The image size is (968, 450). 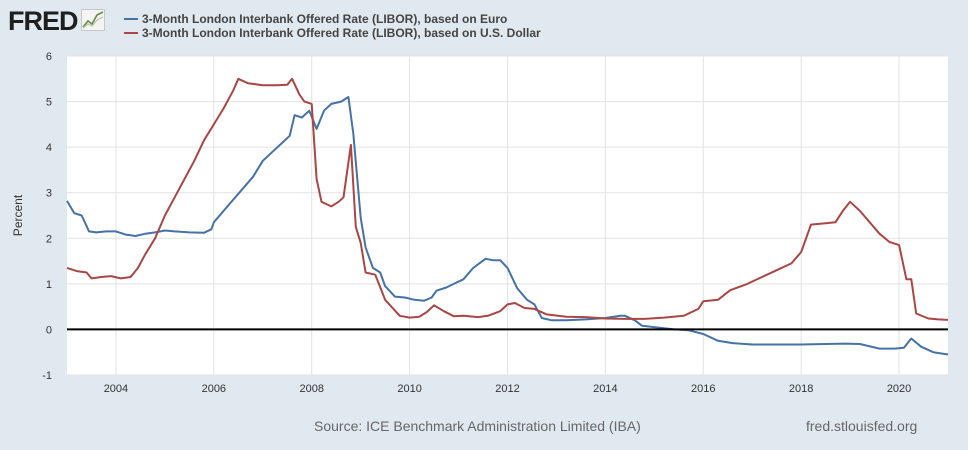 I want to click on x-tick-label: 2020, so click(x=899, y=389).